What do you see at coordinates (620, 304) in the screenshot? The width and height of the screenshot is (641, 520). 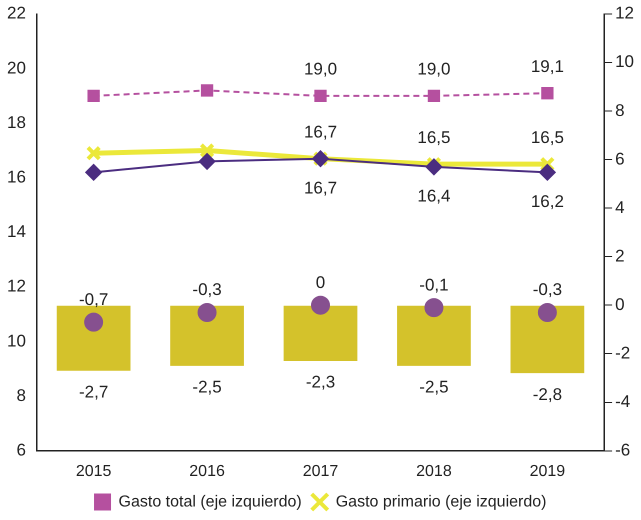 I see `y2-tick-label: 0` at bounding box center [620, 304].